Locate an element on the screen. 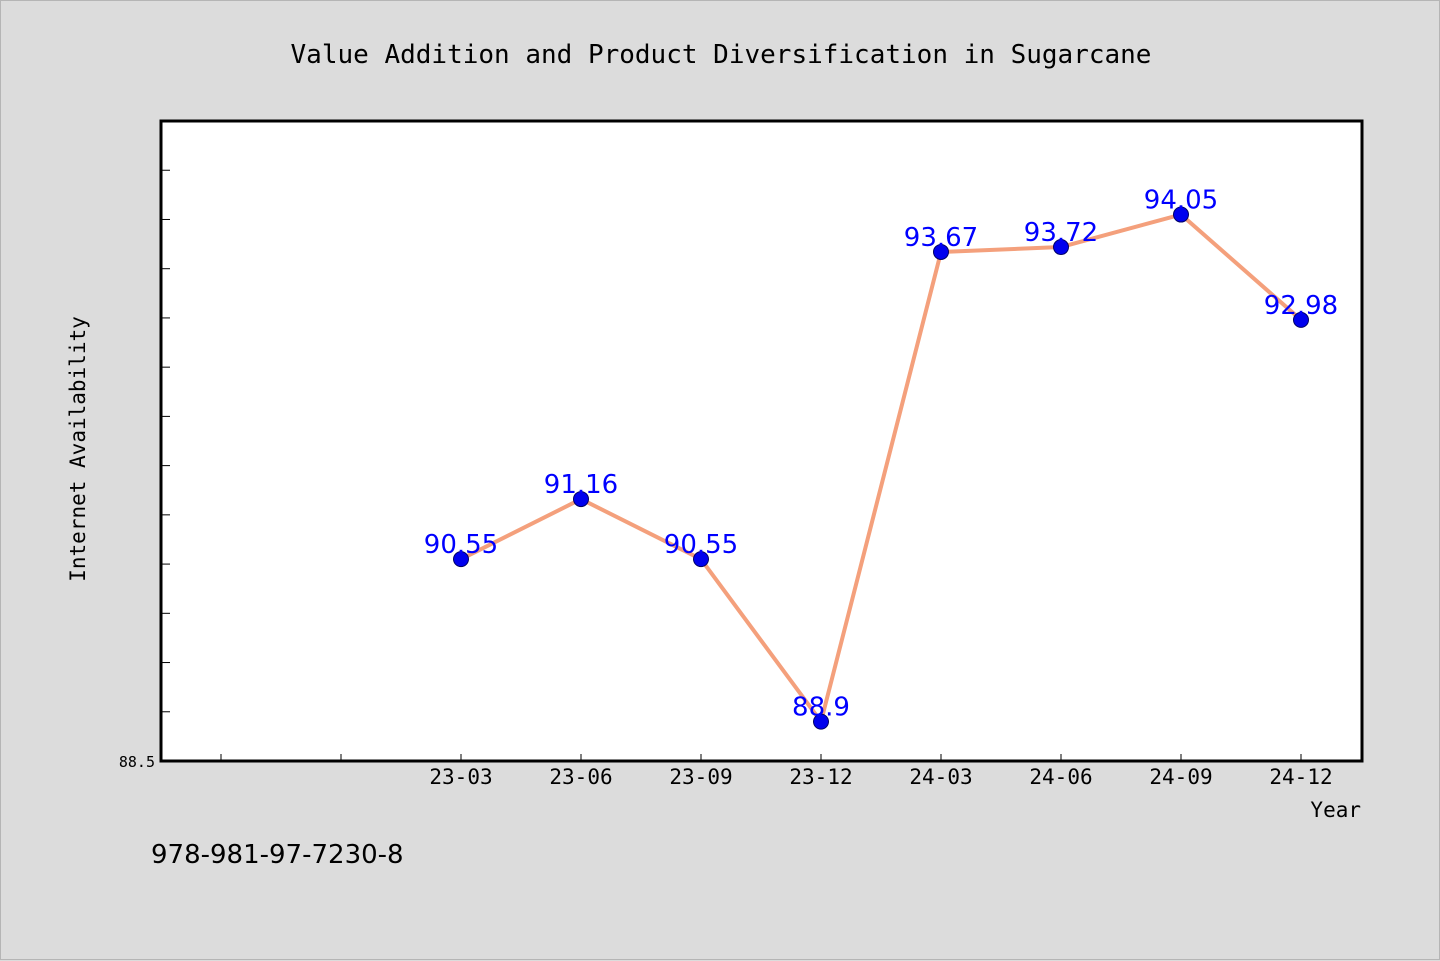  y-axis-ticks is located at coordinates (165, 441).